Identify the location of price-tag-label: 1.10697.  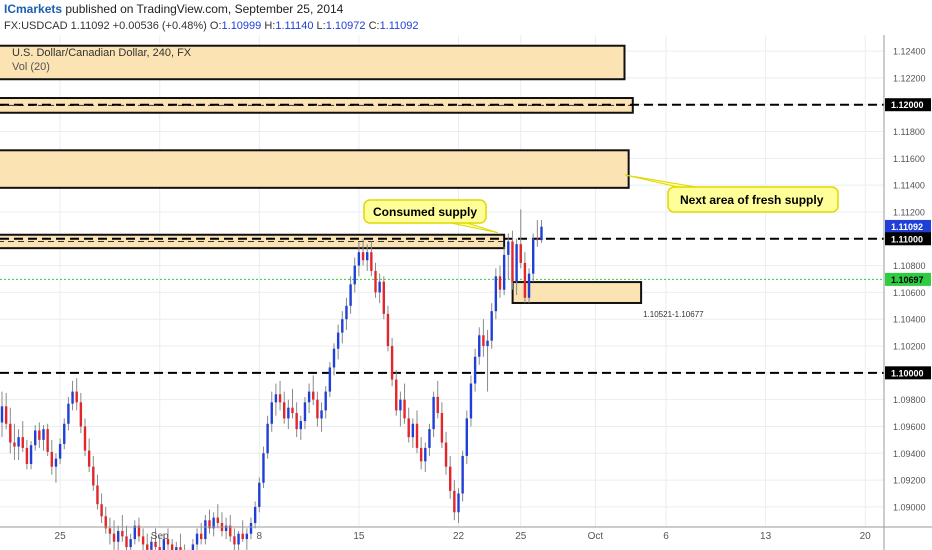
(907, 280).